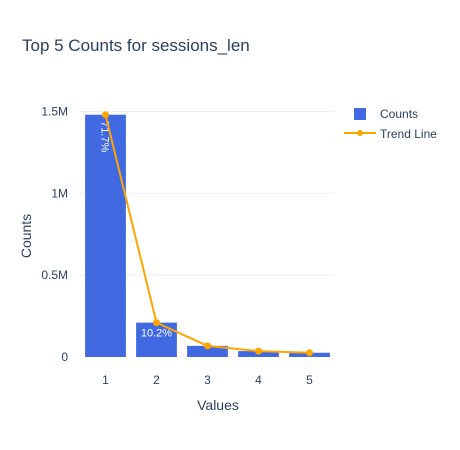  I want to click on y-axis-ticks: 0 0.5M 1M 1.5M, so click(54, 234).